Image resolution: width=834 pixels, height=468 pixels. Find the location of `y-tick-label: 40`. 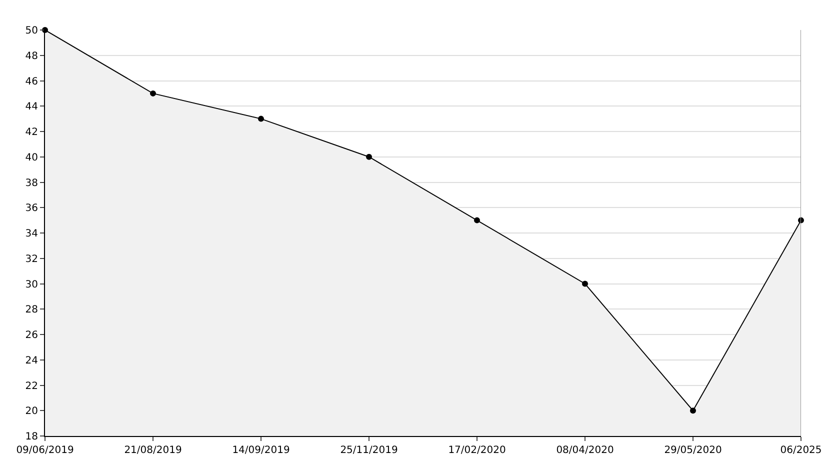

y-tick-label: 40 is located at coordinates (31, 158).